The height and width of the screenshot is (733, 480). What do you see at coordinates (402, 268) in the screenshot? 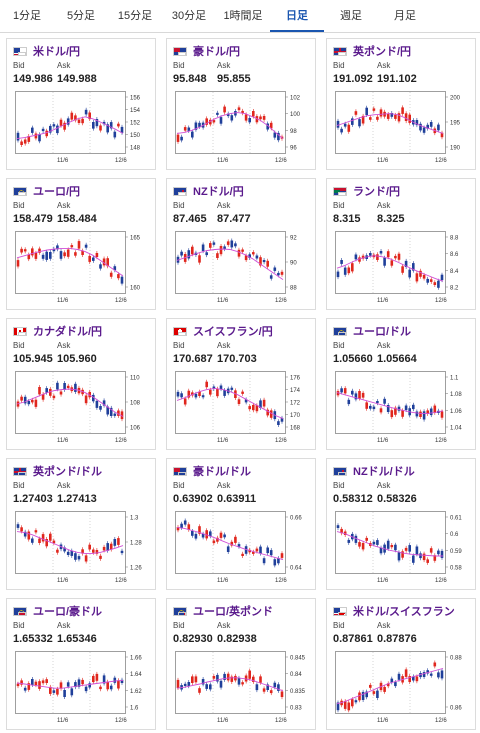
I see `price-chart: 8.8 8.6 8.4 8.2 11/6 12/6` at bounding box center [402, 268].